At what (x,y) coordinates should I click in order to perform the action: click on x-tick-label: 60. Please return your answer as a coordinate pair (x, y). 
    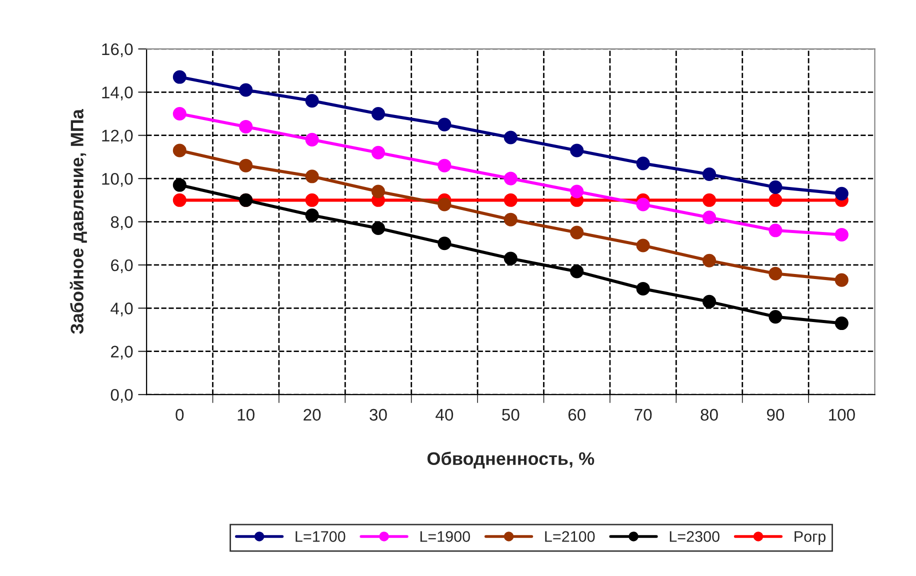
    Looking at the image, I should click on (577, 414).